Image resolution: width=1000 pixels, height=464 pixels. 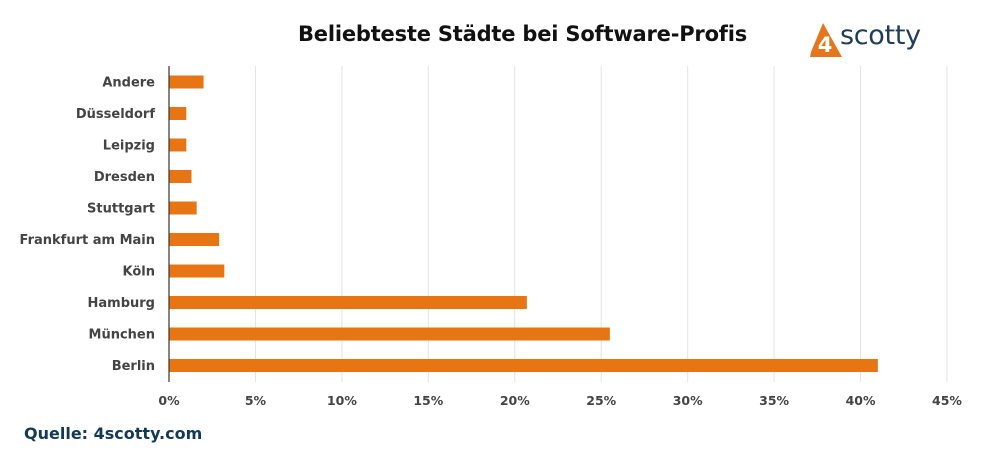 What do you see at coordinates (688, 400) in the screenshot?
I see `x-tick-label: 30%` at bounding box center [688, 400].